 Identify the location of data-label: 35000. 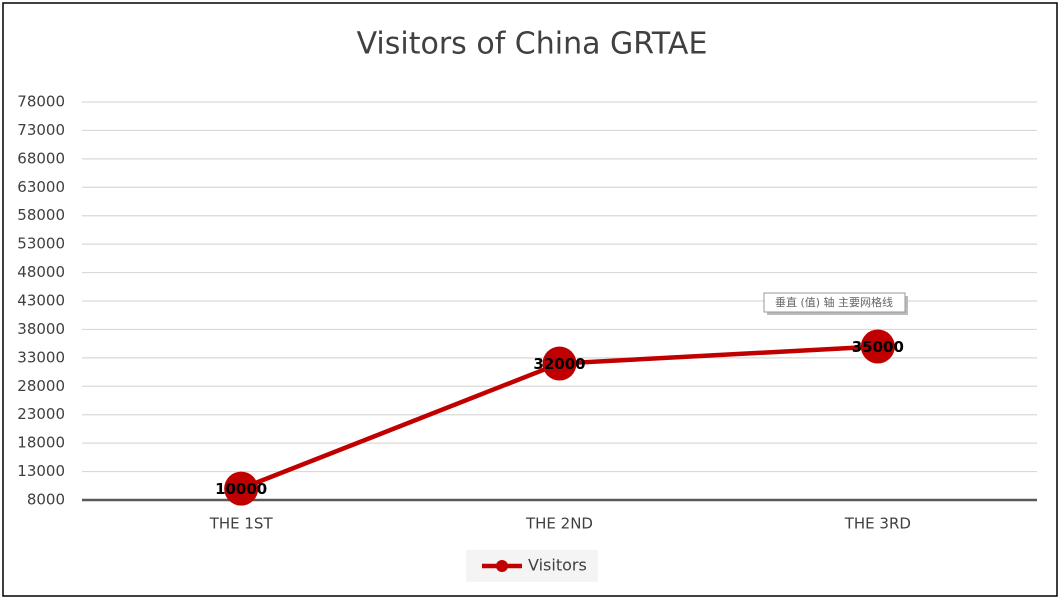
(878, 347).